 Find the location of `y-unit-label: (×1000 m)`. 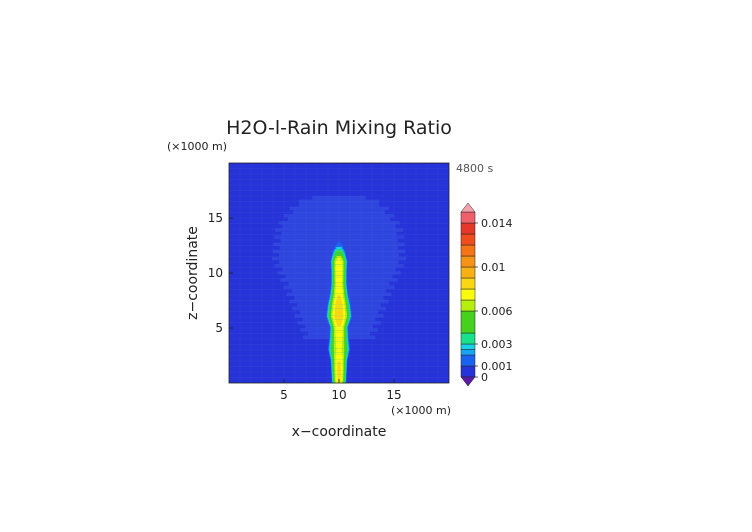

y-unit-label: (×1000 m) is located at coordinates (197, 146).